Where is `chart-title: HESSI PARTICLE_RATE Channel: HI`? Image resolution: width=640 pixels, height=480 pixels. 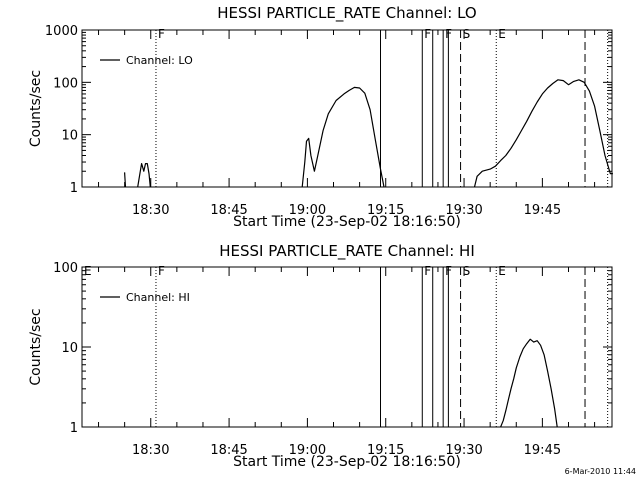
chart-title: HESSI PARTICLE_RATE Channel: HI is located at coordinates (347, 251).